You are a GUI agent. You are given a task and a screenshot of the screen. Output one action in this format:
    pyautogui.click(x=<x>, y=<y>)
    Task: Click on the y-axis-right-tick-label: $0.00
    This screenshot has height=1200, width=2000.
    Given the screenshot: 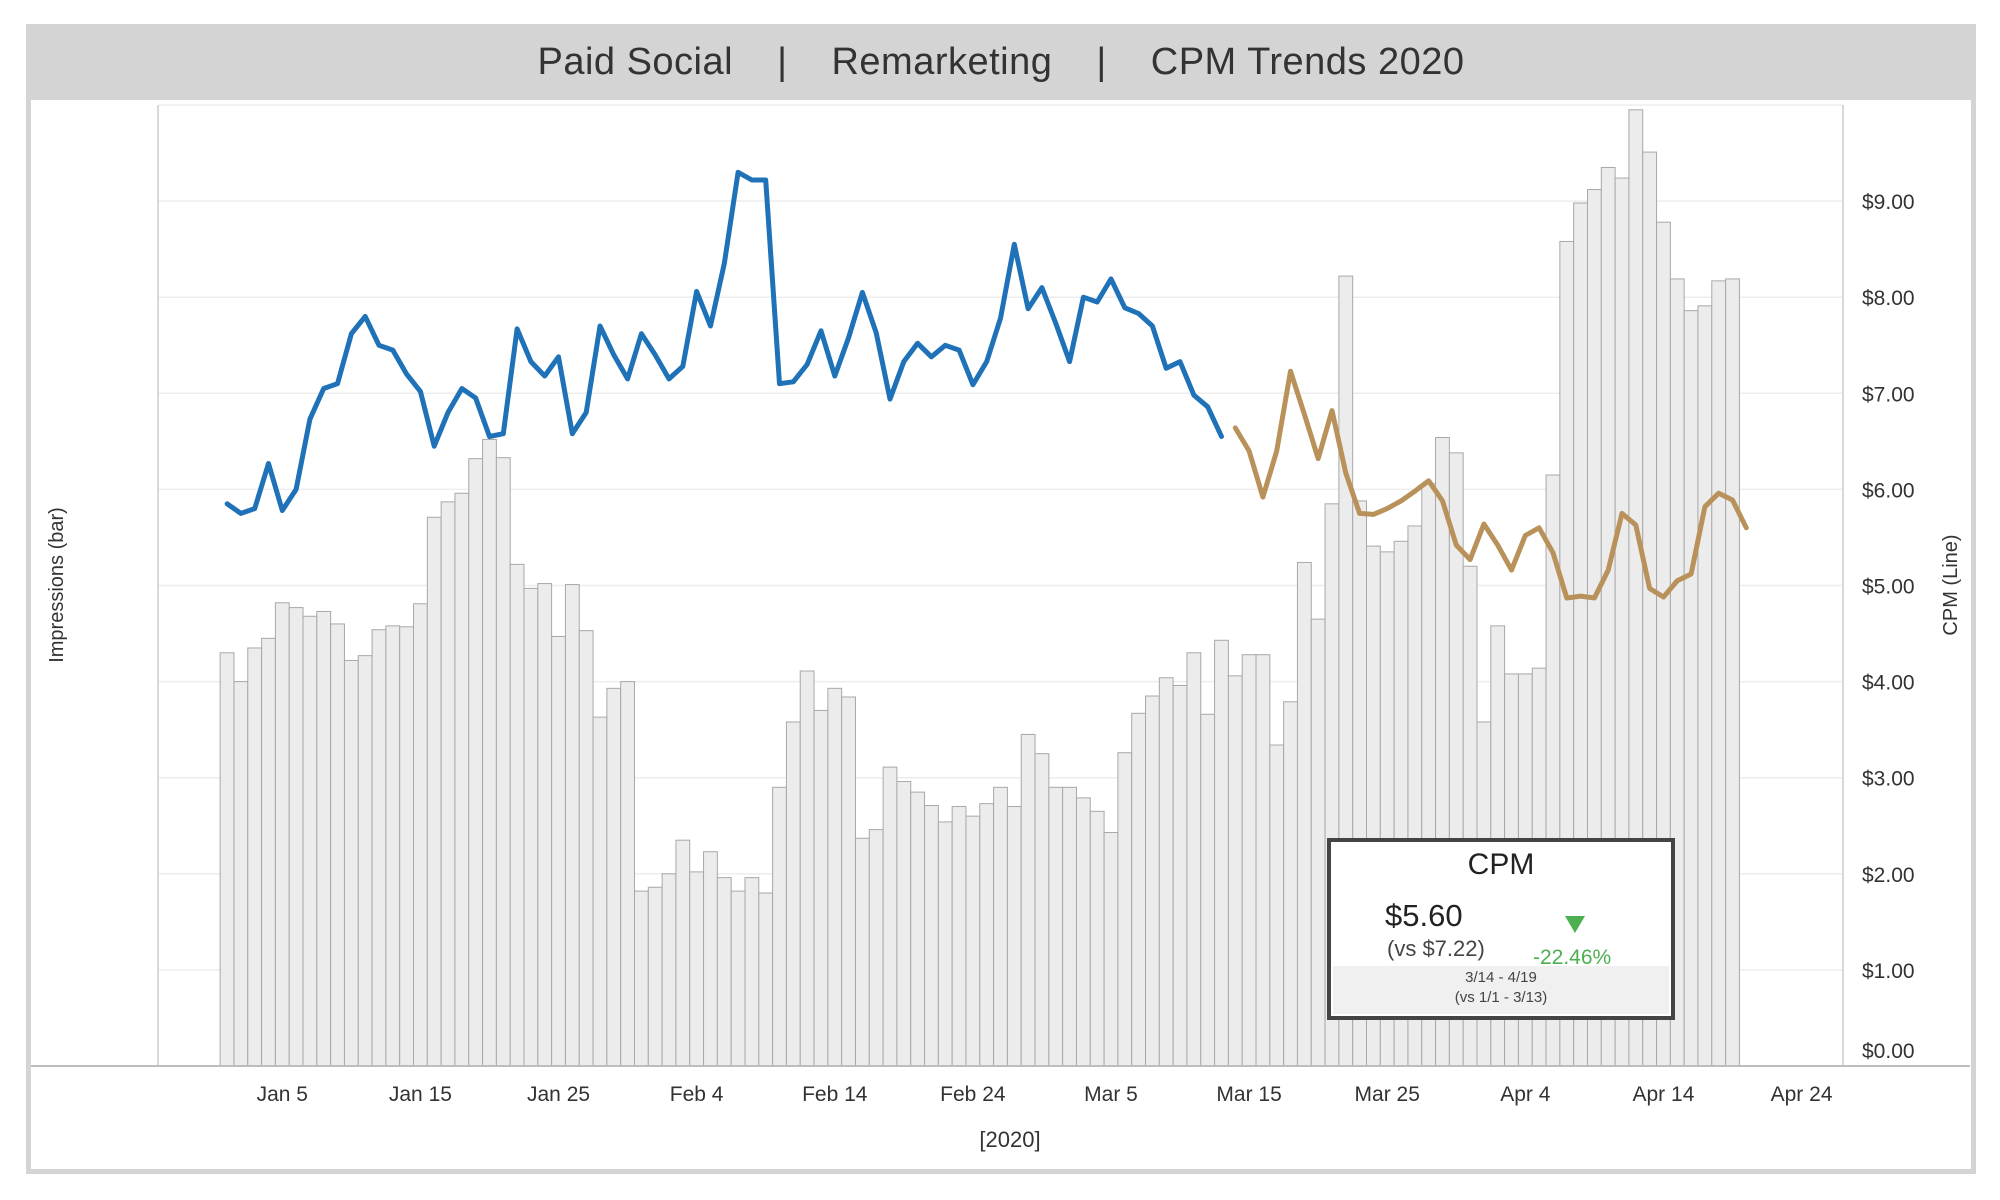 What is the action you would take?
    pyautogui.click(x=1888, y=1051)
    